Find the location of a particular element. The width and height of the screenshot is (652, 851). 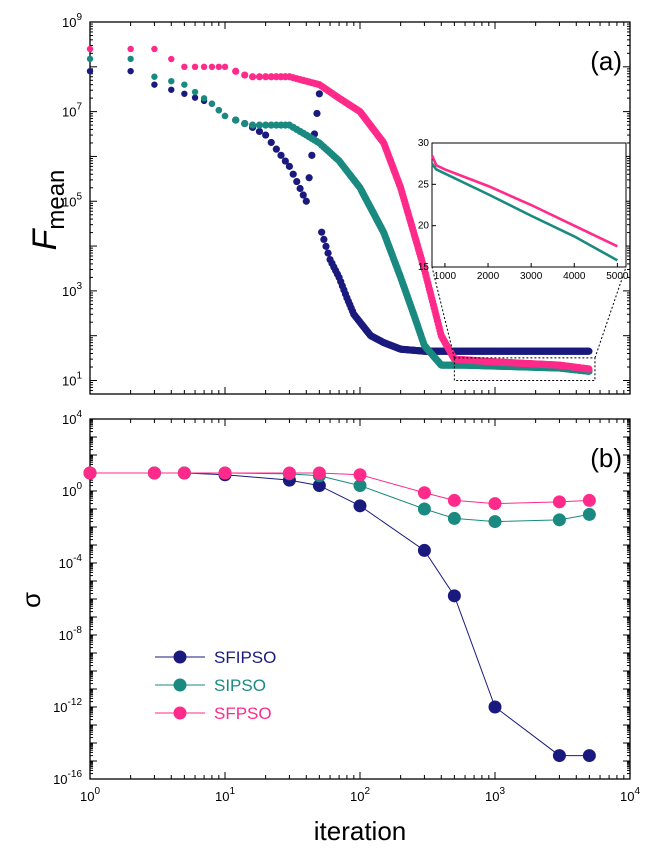

y-tick-label-exp: -8 is located at coordinates (77, 630).